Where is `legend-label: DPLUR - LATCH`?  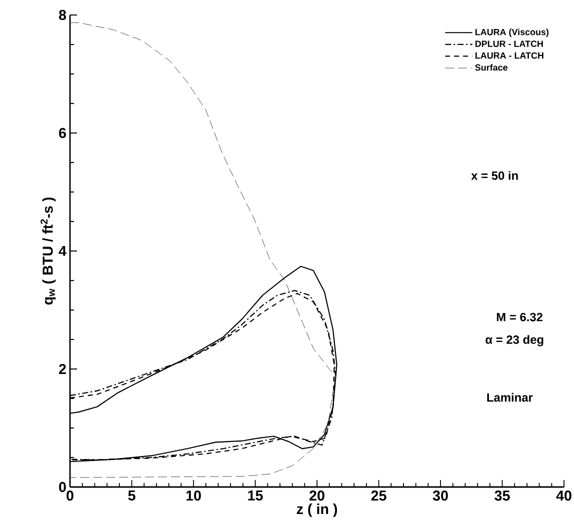
legend-label: DPLUR - LATCH is located at coordinates (509, 43).